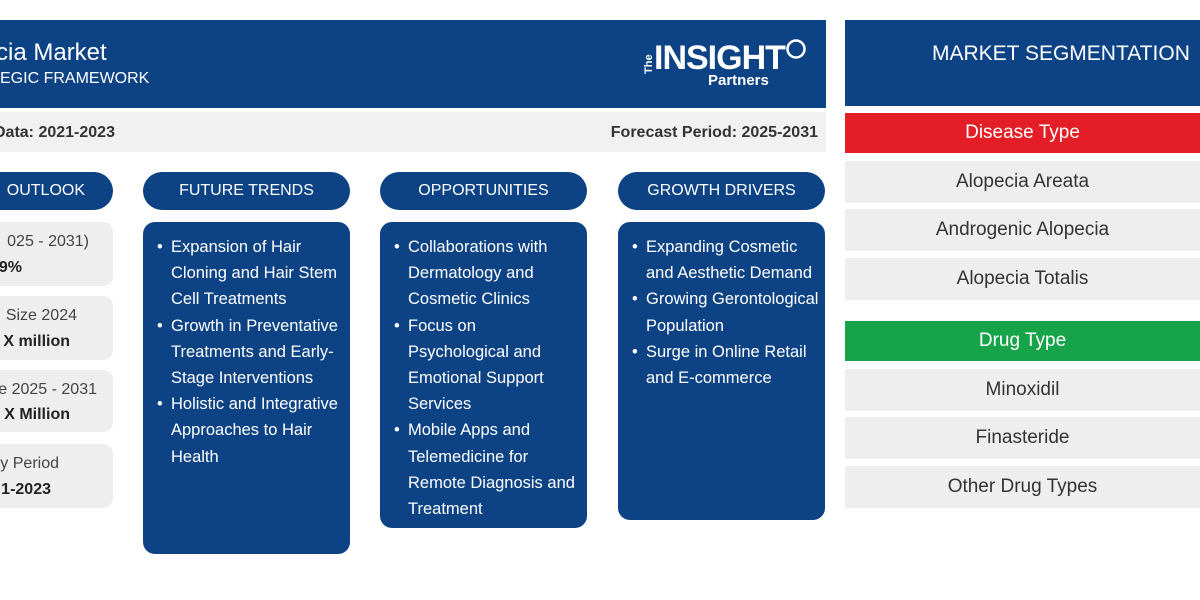 The height and width of the screenshot is (600, 1200). What do you see at coordinates (48, 389) in the screenshot?
I see `outlook-card-label: e 2025 - 2031` at bounding box center [48, 389].